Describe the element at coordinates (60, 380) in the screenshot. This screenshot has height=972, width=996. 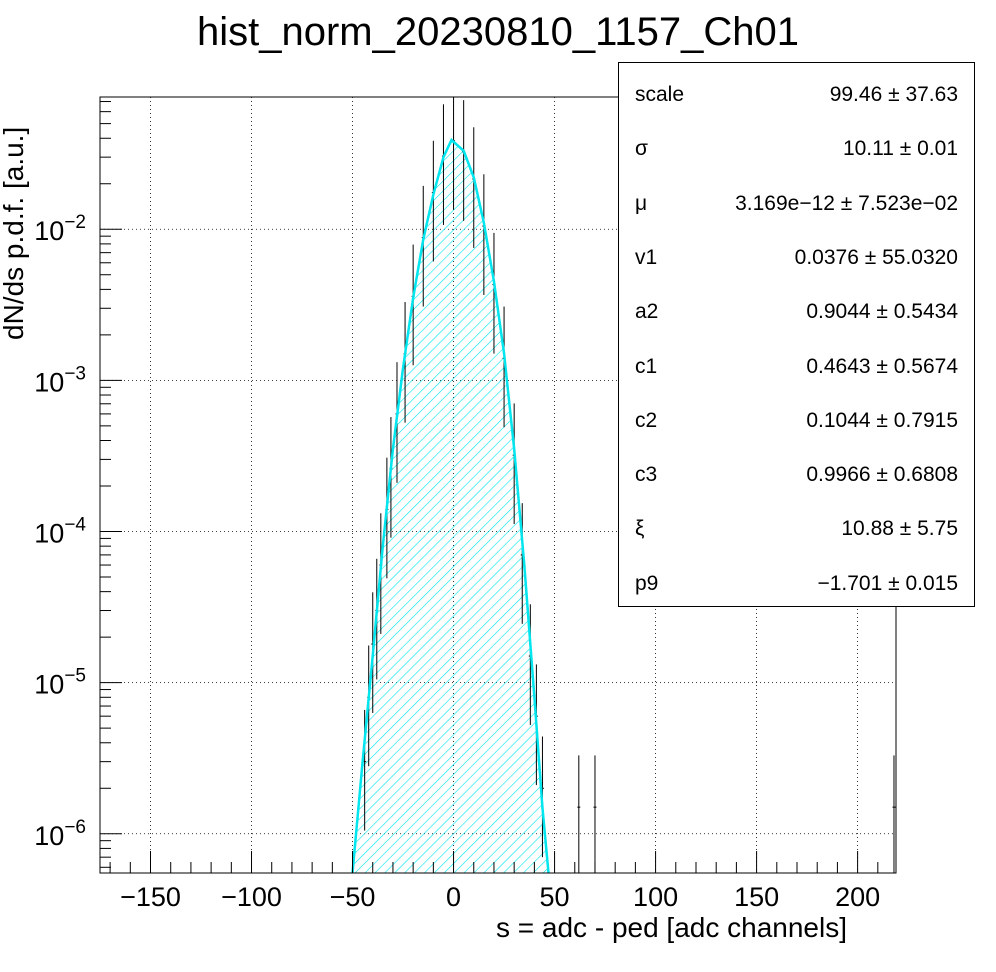
I see `y-tick-label: 10⁻³` at that location.